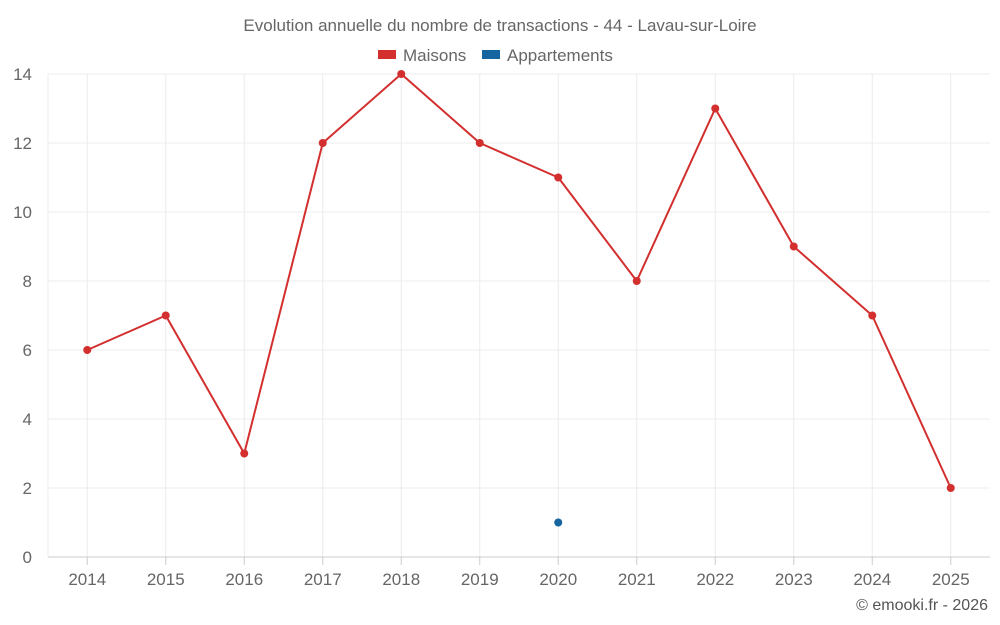 This screenshot has width=1000, height=625. I want to click on x-tick-label: 2018, so click(401, 579).